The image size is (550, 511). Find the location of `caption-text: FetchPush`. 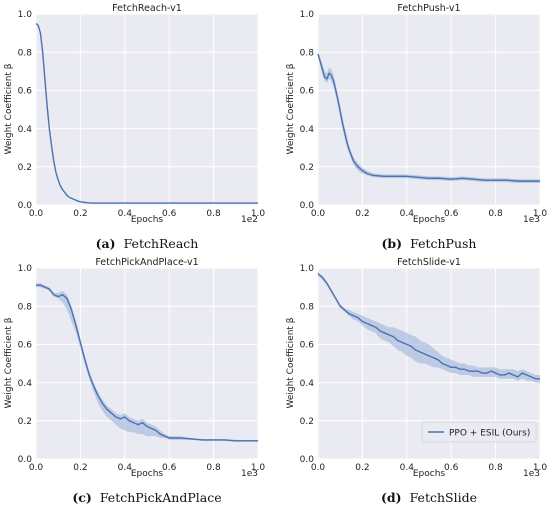

caption-text: FetchPush is located at coordinates (443, 243).